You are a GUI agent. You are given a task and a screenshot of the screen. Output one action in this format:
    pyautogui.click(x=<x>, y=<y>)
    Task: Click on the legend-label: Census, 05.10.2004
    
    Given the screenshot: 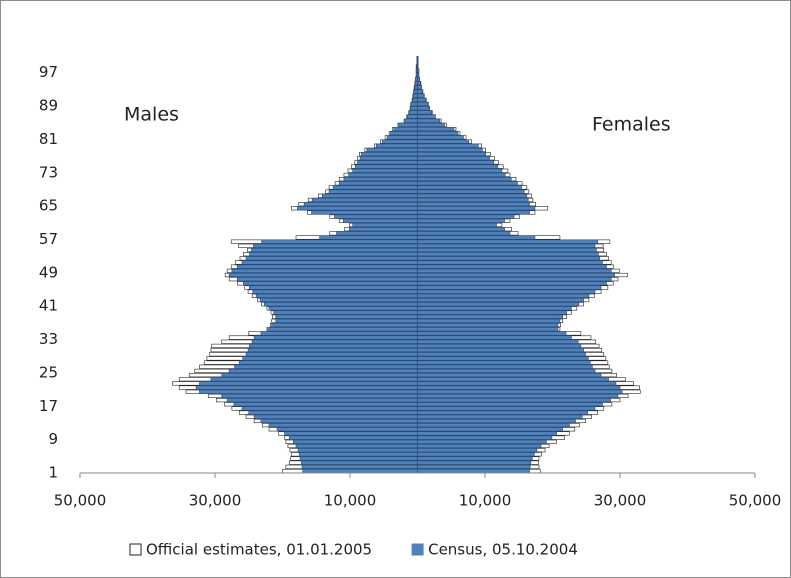 What is the action you would take?
    pyautogui.click(x=503, y=550)
    